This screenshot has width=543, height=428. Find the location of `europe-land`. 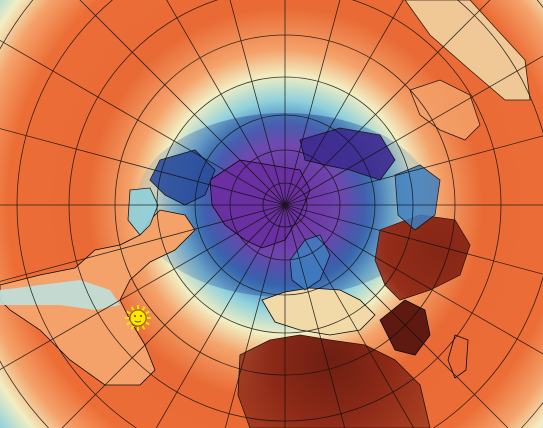

europe-land is located at coordinates (318, 311).